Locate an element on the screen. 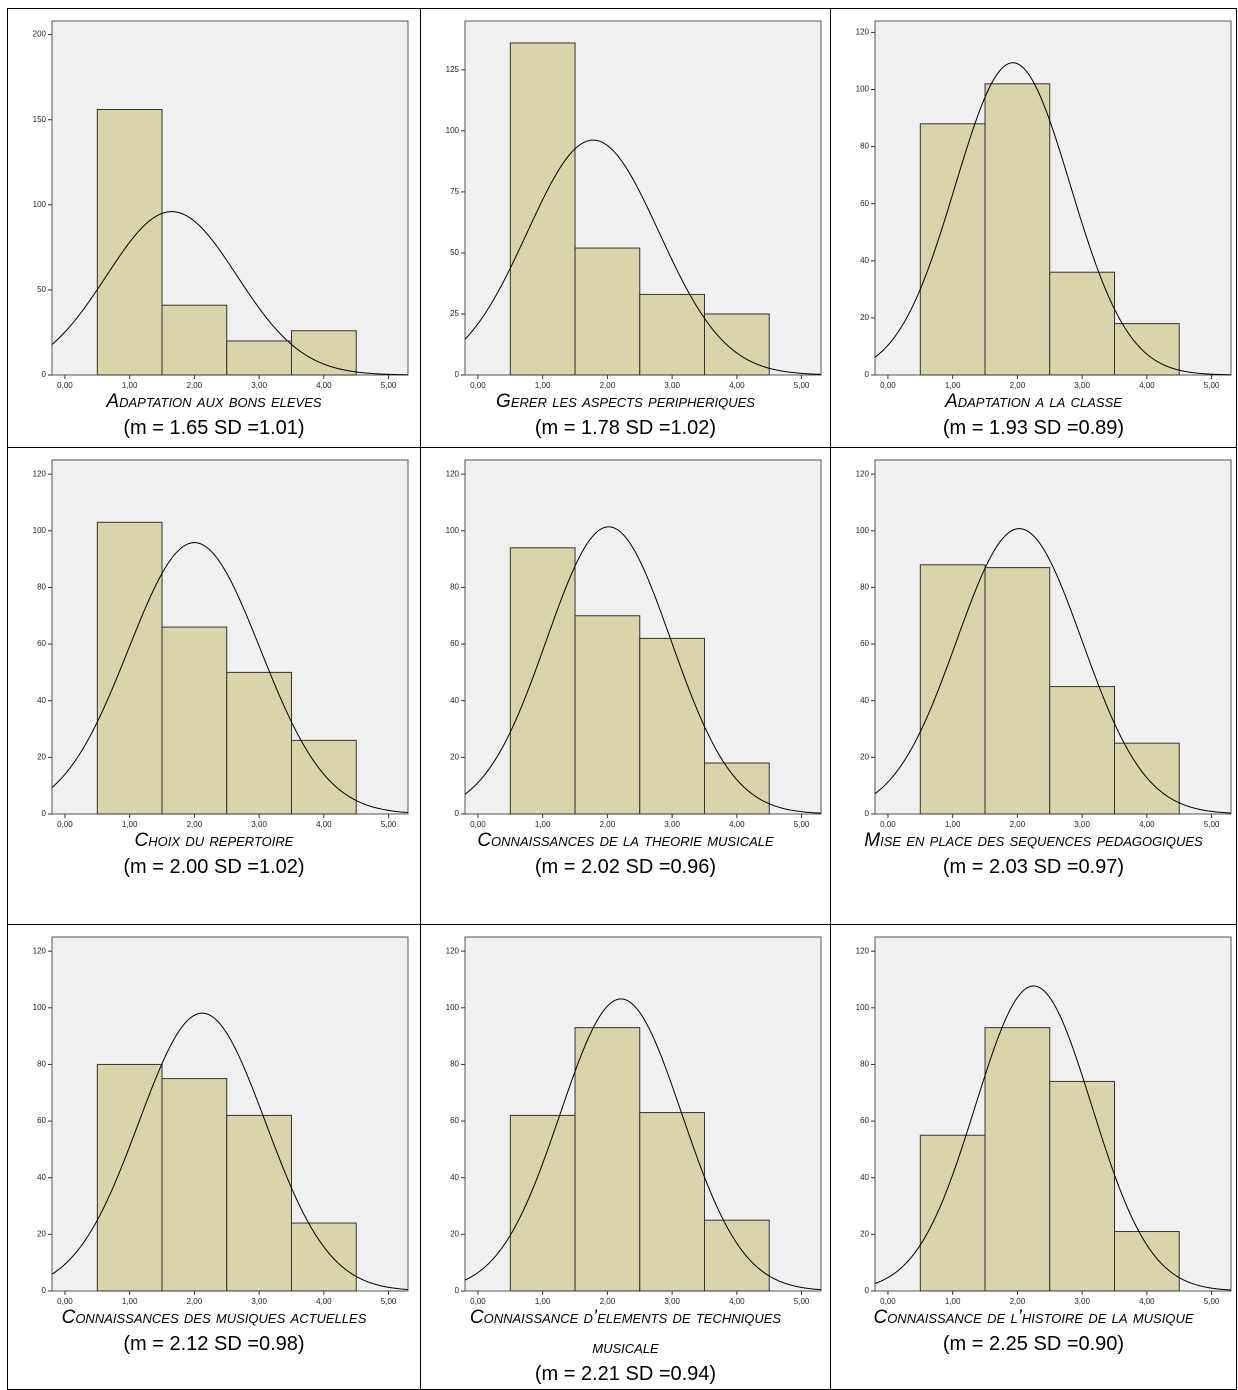  chart-subtitle: (m = 1.65 SD =1.01) is located at coordinates (214, 428).